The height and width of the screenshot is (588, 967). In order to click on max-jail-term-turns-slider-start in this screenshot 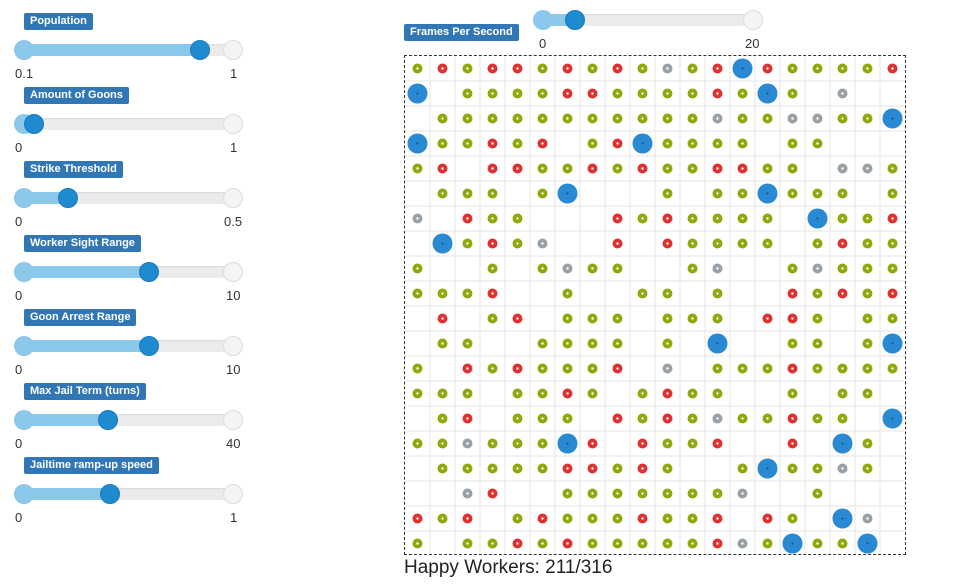, I will do `click(24, 420)`.